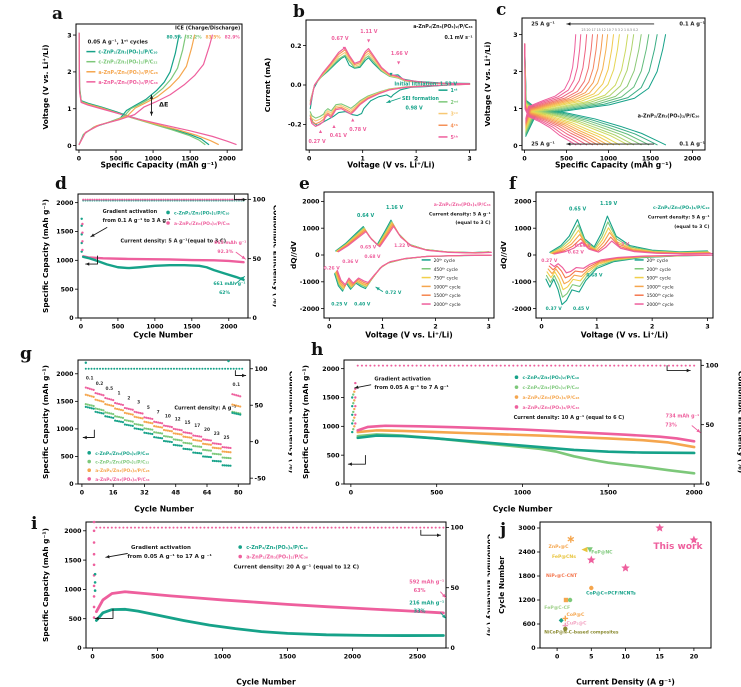  I want to click on svg-text: 1.16 V, so click(395, 208).